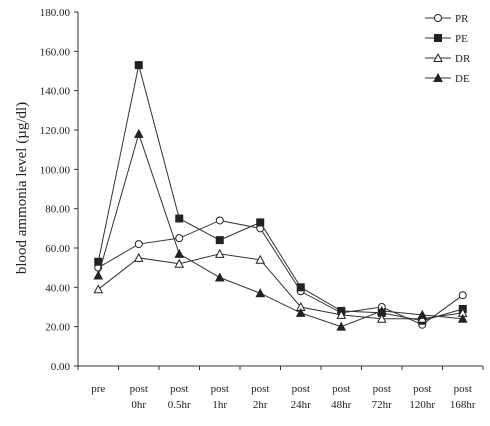 The width and height of the screenshot is (490, 426). I want to click on x-tick-label-sub: 48hr, so click(341, 405).